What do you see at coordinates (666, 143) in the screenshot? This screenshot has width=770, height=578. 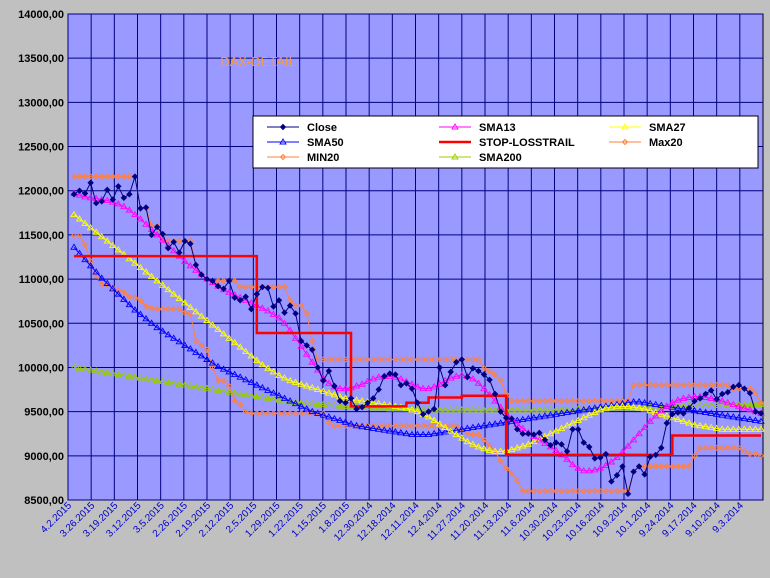 I see `legend-label: Max20` at bounding box center [666, 143].